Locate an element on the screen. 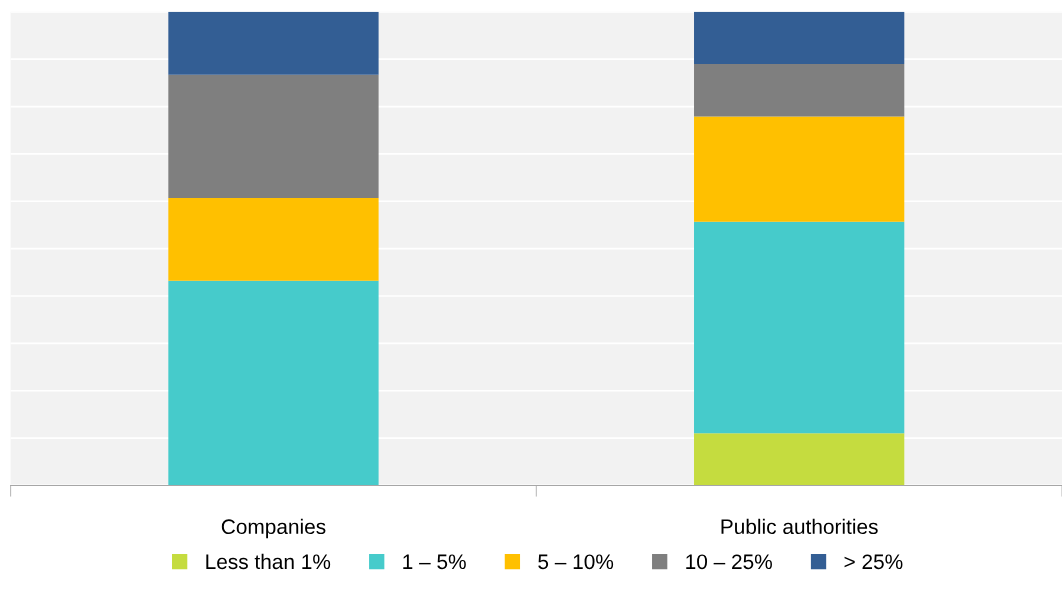  legend-label: 5 – 10% is located at coordinates (576, 562).